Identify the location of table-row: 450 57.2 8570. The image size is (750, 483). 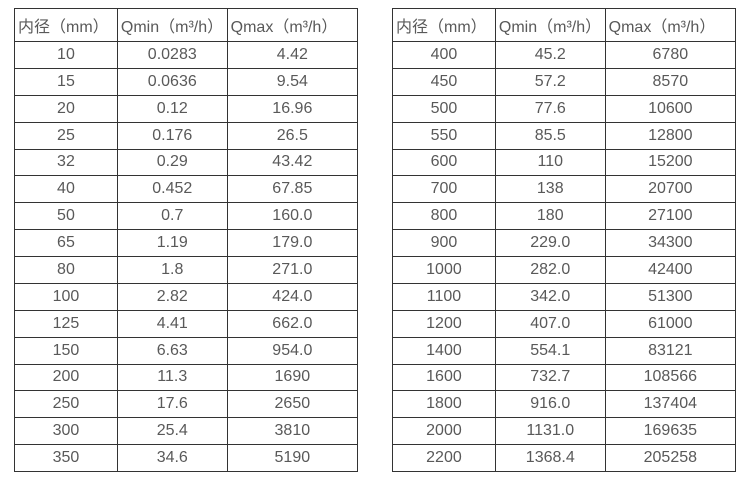
(564, 81).